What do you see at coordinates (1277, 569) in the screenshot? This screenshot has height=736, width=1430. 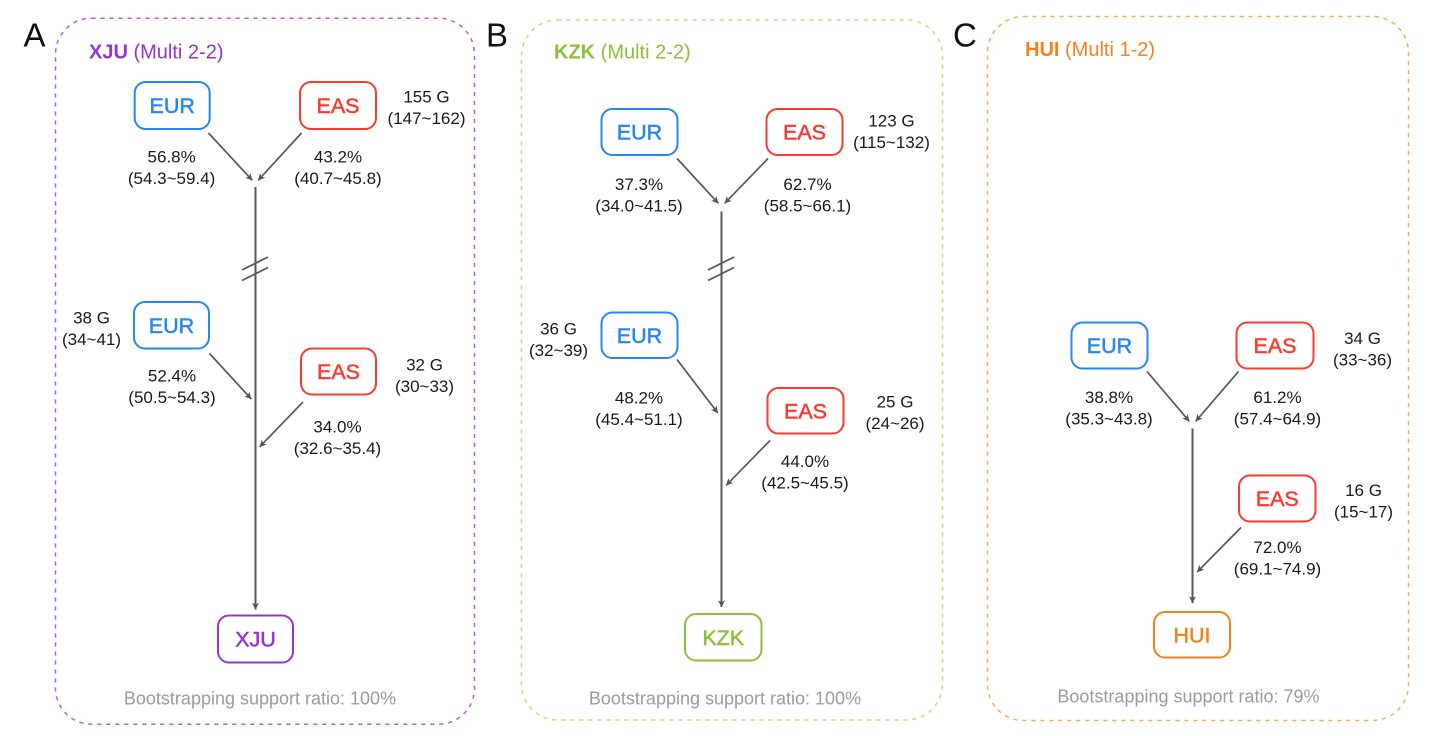 I see `svg-text: (69.1~74.9)` at bounding box center [1277, 569].